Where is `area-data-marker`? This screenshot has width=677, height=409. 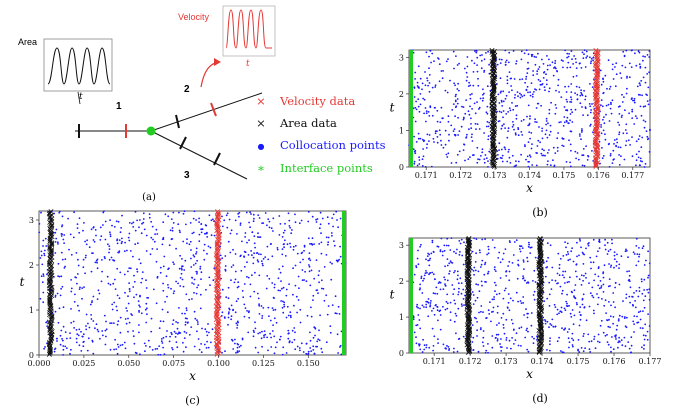
area-data-marker is located at coordinates (539, 284).